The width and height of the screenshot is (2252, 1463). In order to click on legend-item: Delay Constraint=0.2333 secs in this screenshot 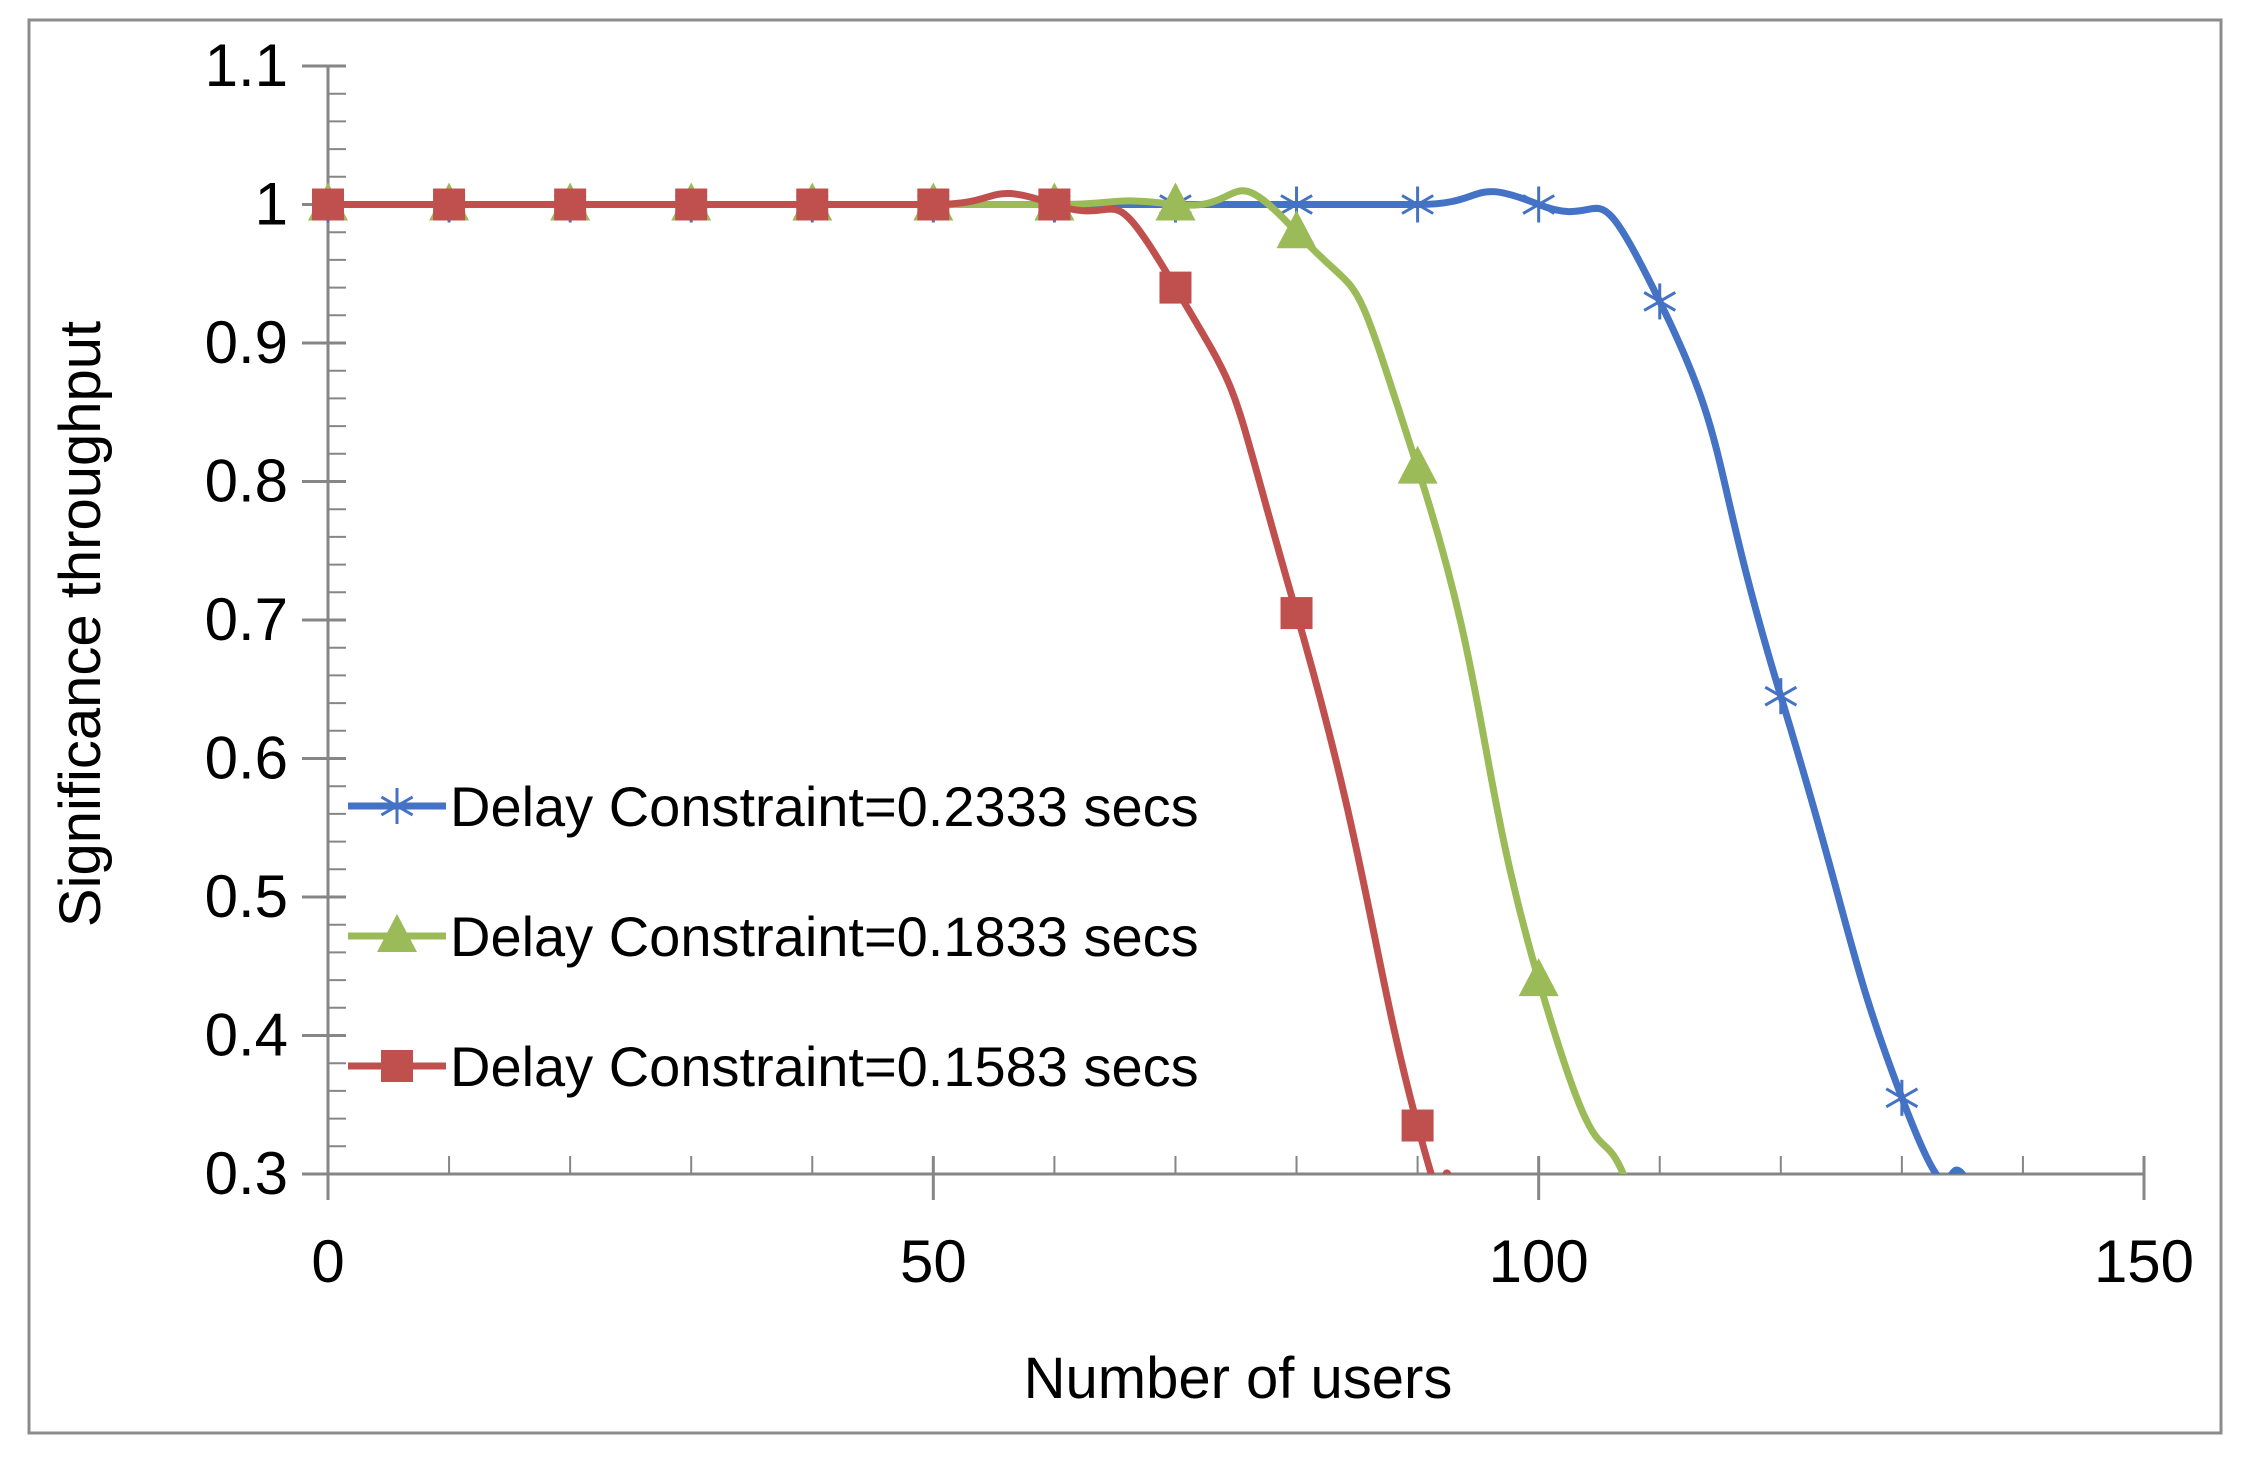, I will do `click(773, 806)`.